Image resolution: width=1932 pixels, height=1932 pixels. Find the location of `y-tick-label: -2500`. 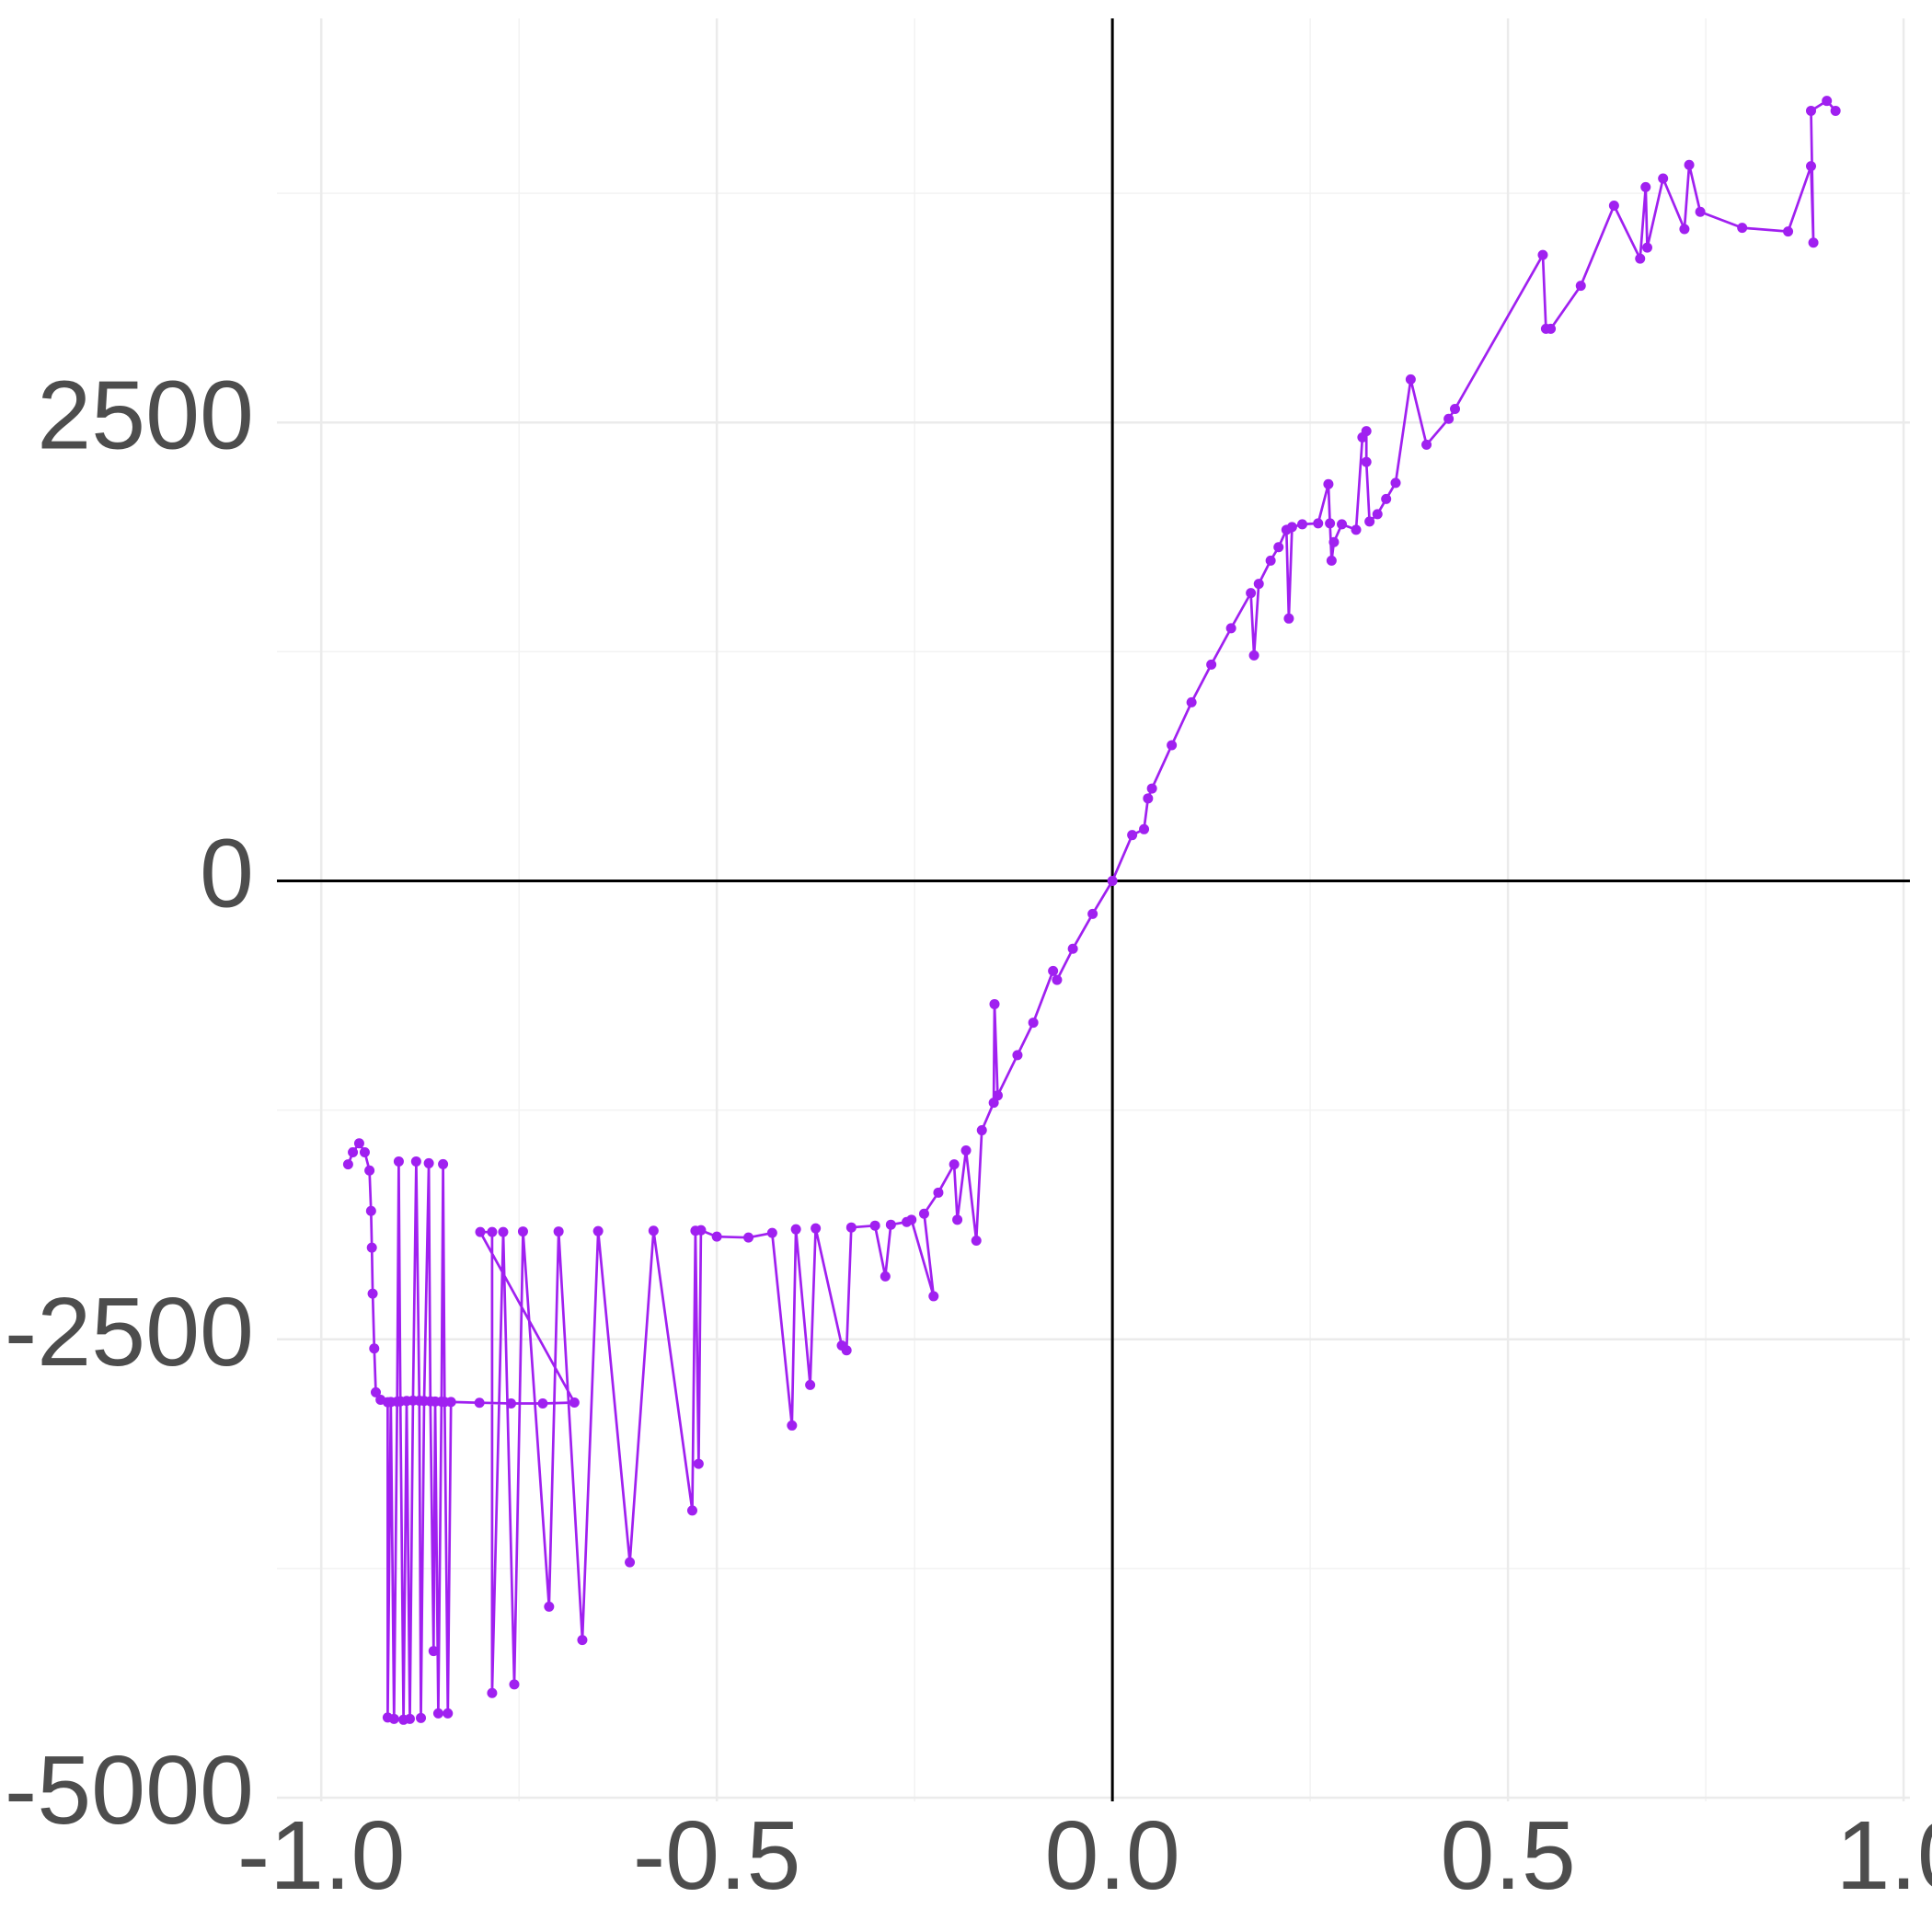

y-tick-label: -2500 is located at coordinates (129, 1332).